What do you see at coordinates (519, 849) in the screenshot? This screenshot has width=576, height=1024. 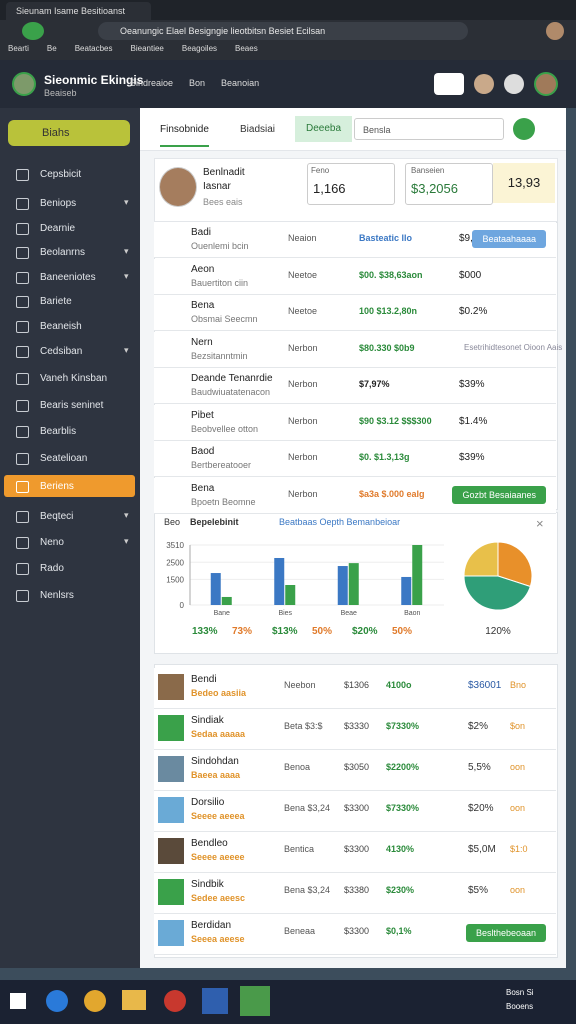 I see `person-action: $1:0` at bounding box center [519, 849].